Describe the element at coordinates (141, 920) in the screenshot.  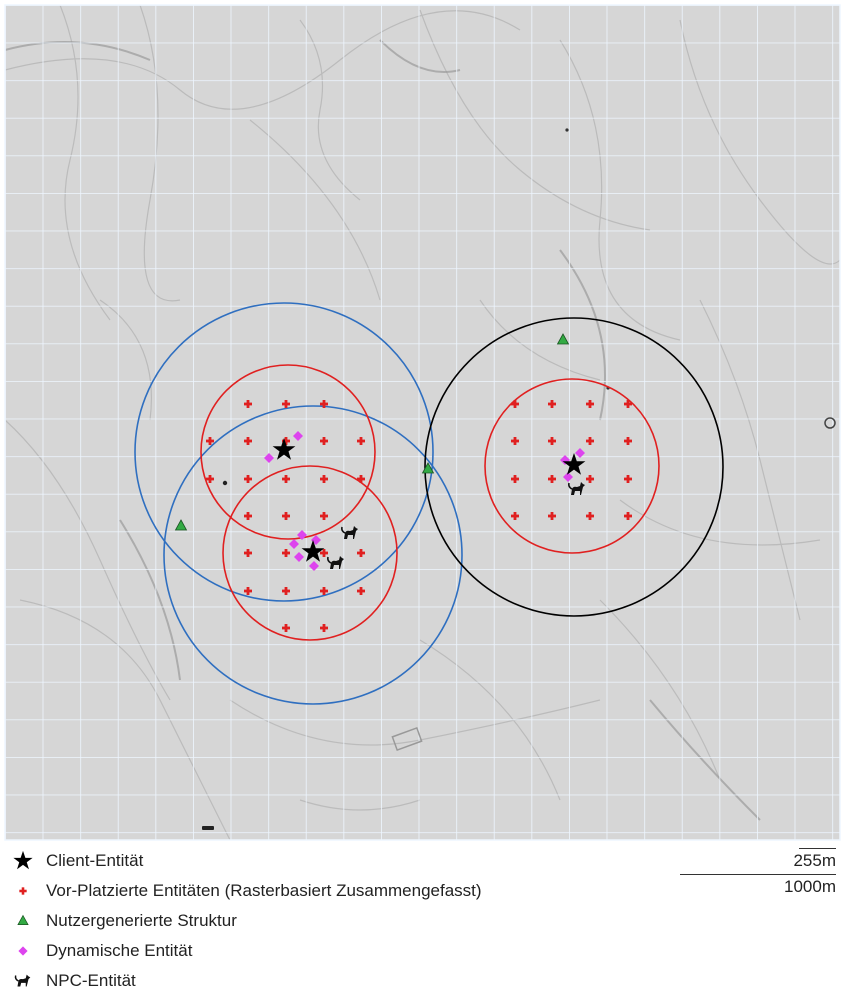
I see `legend-label-structure: Nutzergenerierte Struktur` at that location.